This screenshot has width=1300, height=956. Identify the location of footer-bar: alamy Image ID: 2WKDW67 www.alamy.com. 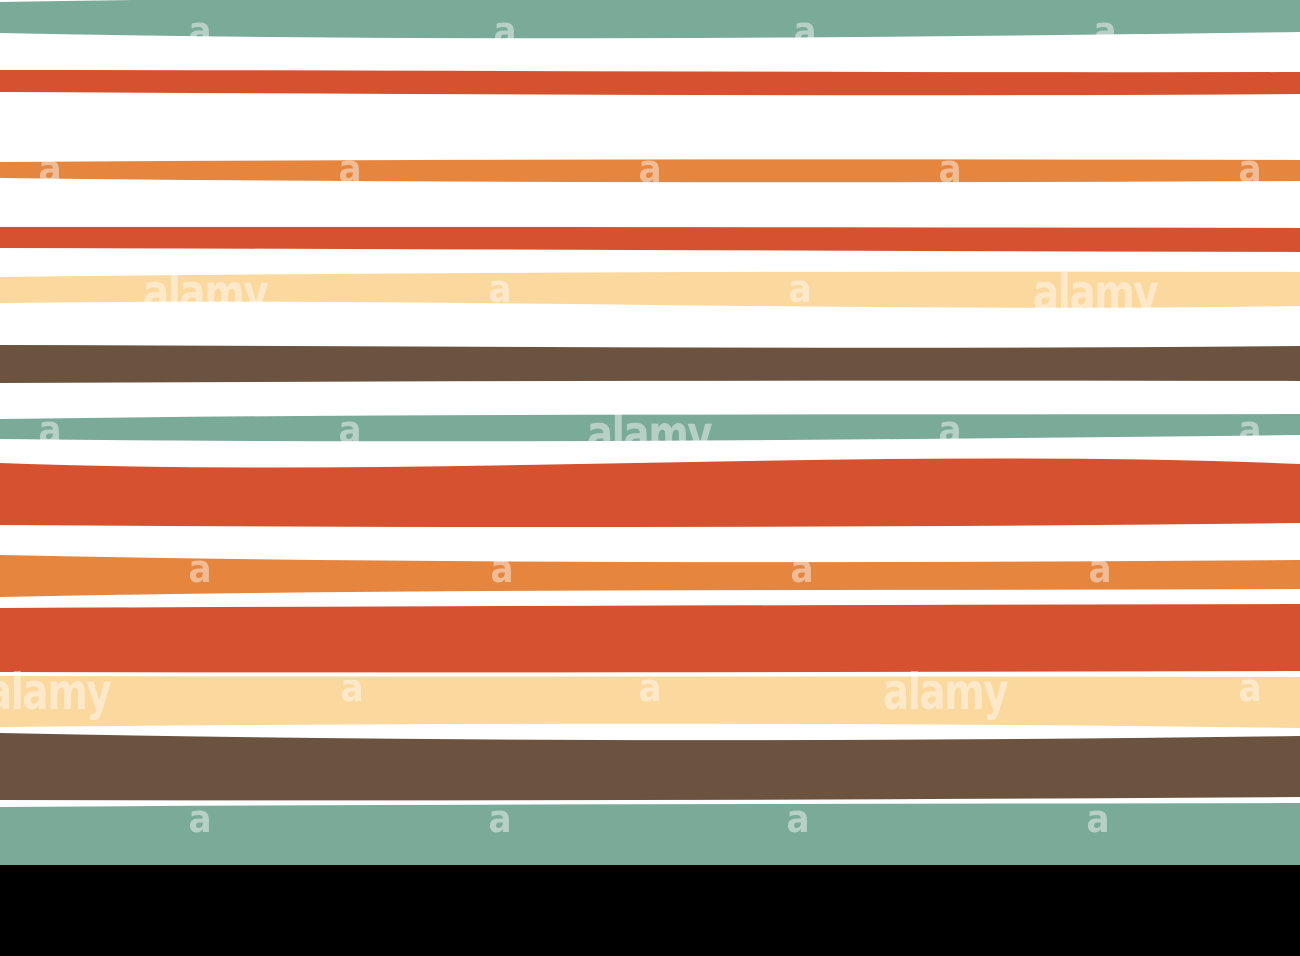
(650, 910).